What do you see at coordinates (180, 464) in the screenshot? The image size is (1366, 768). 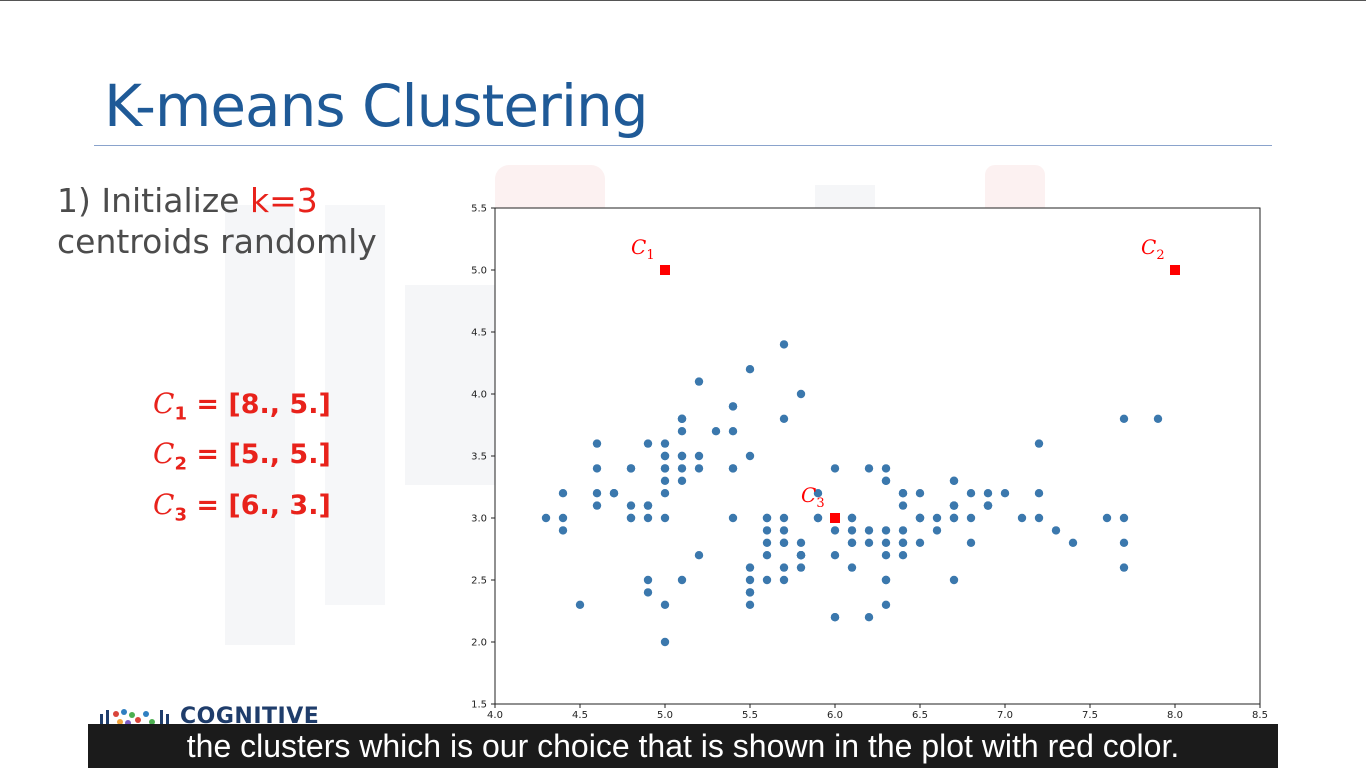 I see `centroid-index: 2` at bounding box center [180, 464].